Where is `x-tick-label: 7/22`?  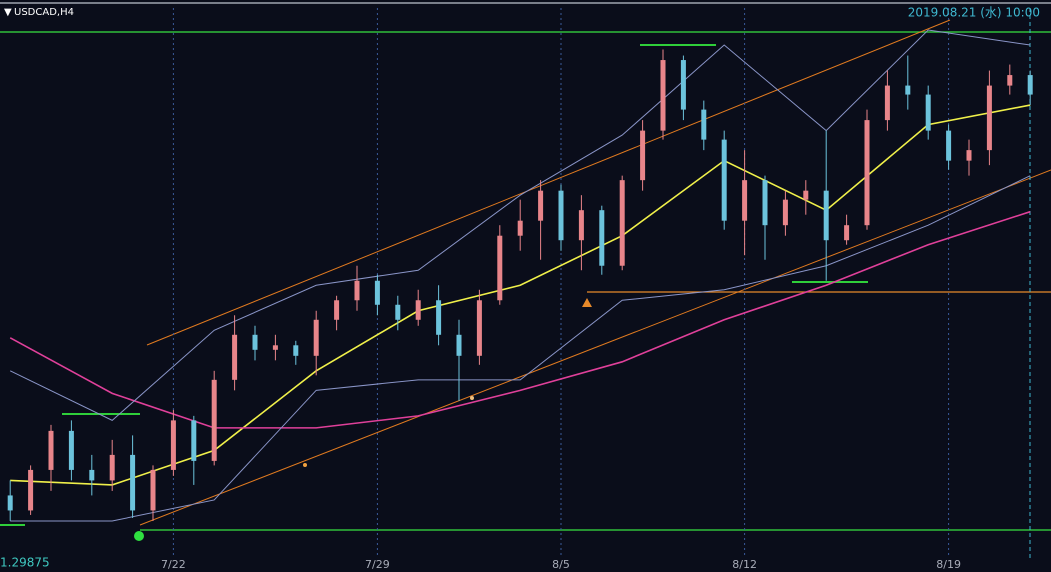
x-tick-label: 7/22 is located at coordinates (173, 564).